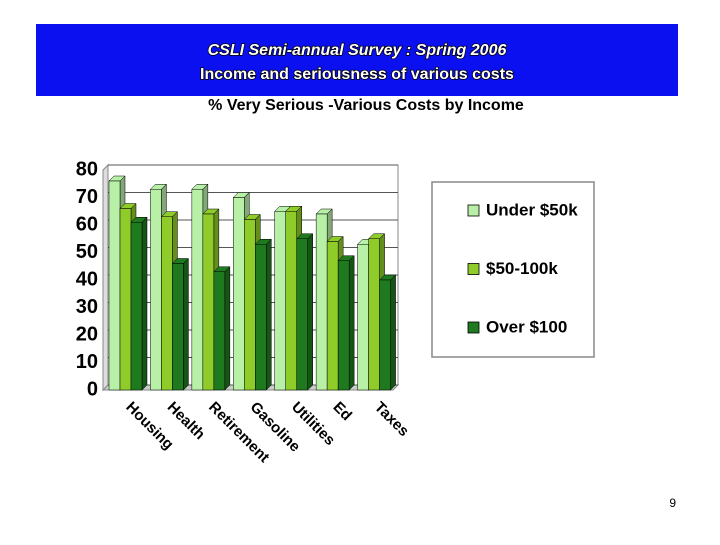  What do you see at coordinates (343, 412) in the screenshot?
I see `x-tick-label: Ed` at bounding box center [343, 412].